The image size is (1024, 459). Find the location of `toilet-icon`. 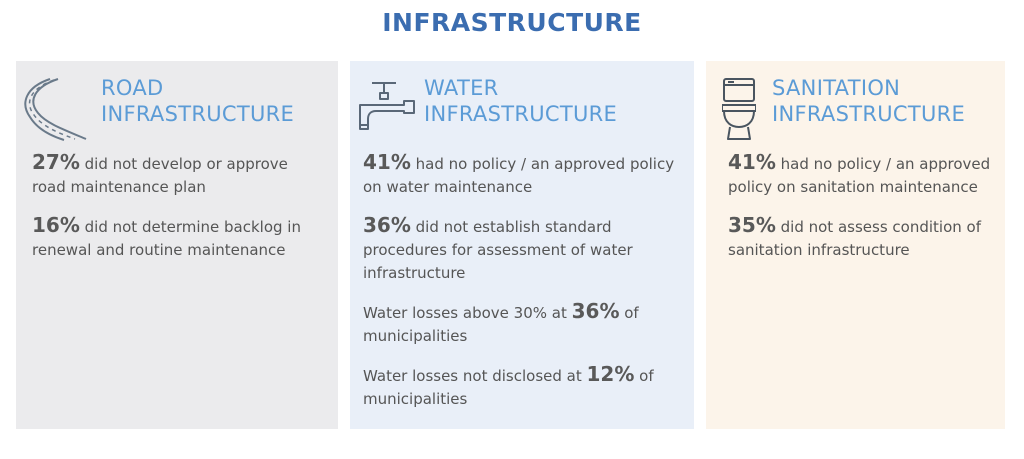

toilet-icon is located at coordinates (739, 111).